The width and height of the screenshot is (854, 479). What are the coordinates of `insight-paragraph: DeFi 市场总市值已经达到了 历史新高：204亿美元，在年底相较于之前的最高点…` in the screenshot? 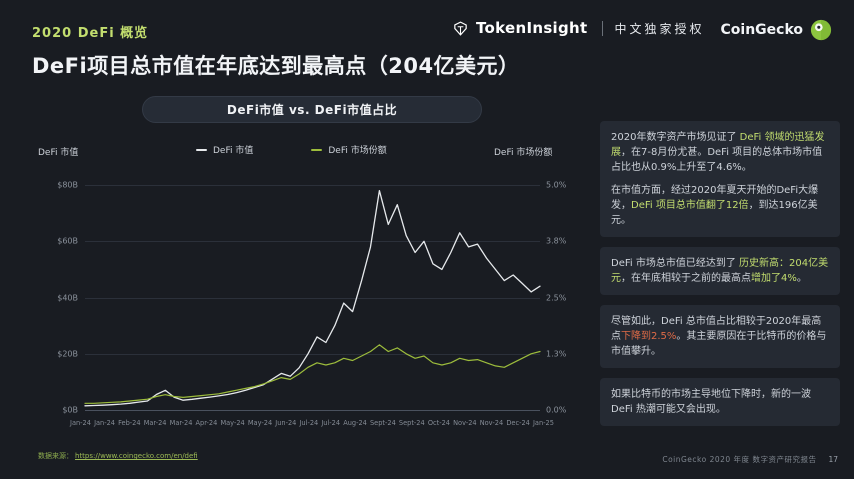 It's located at (720, 271).